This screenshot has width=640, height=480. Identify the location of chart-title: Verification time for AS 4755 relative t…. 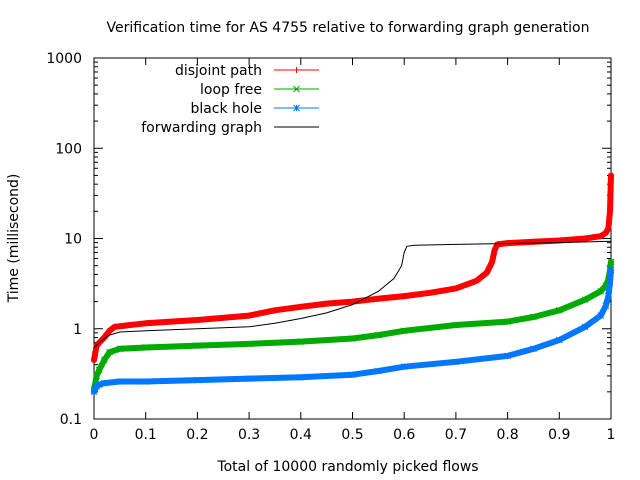
(348, 28).